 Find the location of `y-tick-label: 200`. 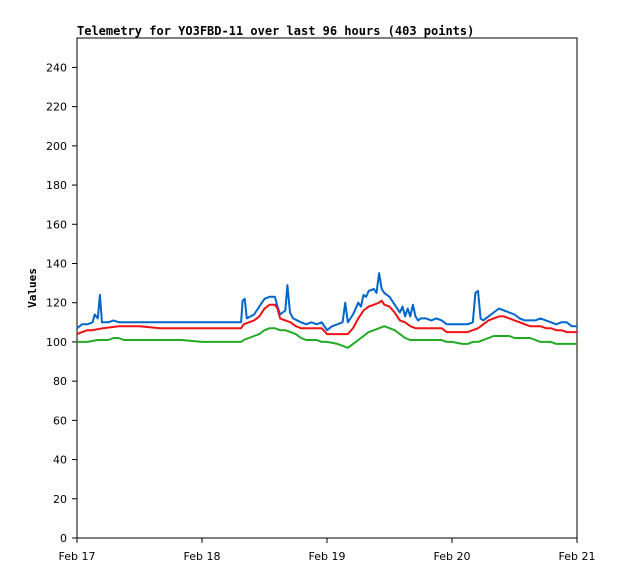

y-tick-label: 200 is located at coordinates (56, 146).